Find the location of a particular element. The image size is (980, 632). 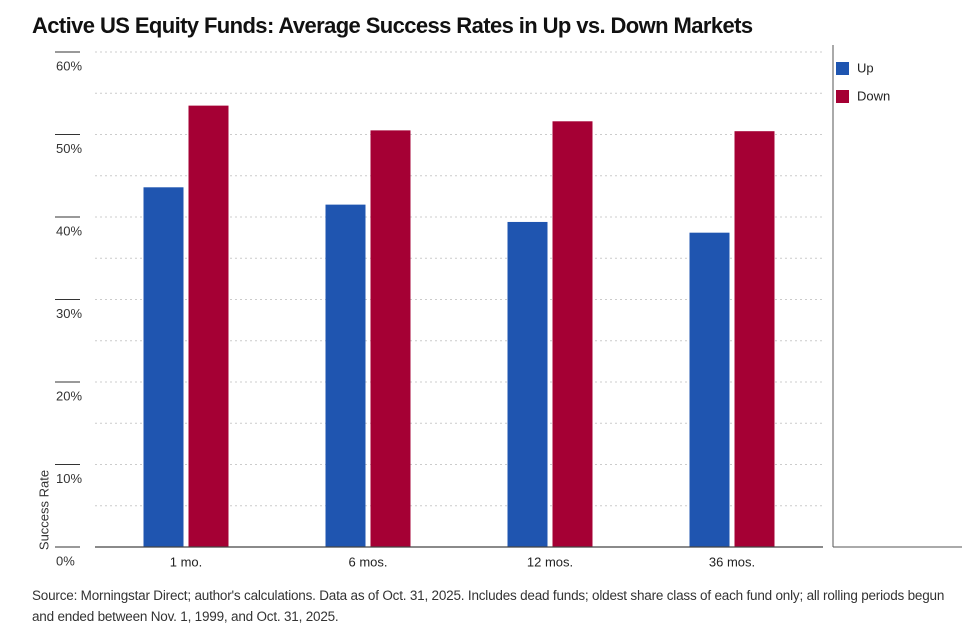

y-tick-label: 30% is located at coordinates (69, 313).